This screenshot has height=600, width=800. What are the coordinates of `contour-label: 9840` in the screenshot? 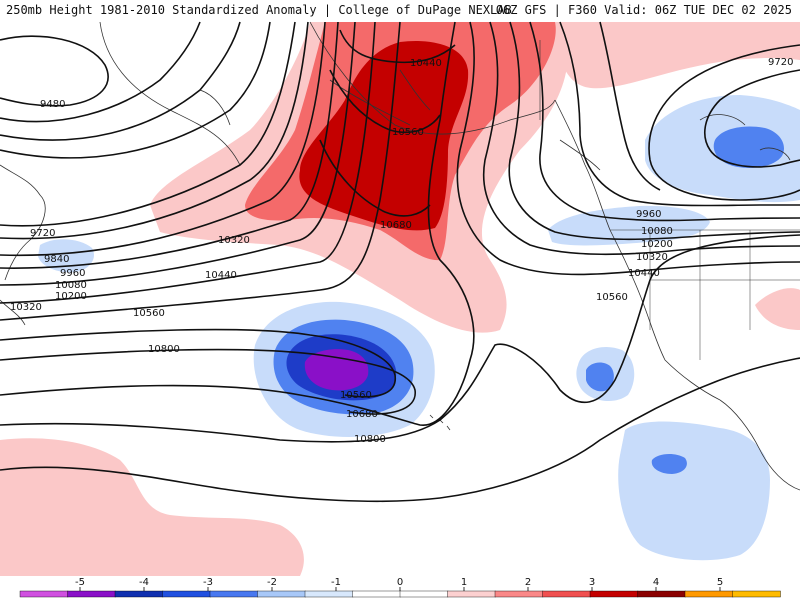 It's located at (56, 259).